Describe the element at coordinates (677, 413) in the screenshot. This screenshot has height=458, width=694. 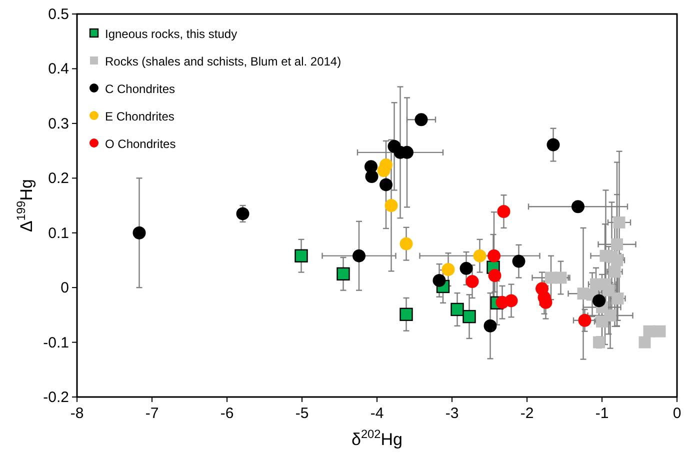
I see `x-tick-label: 0` at that location.